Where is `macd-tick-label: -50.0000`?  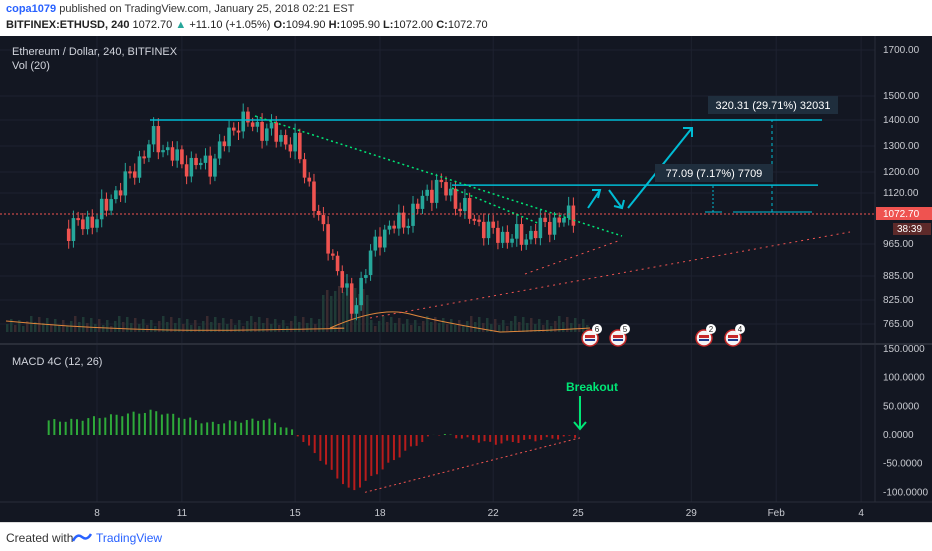
macd-tick-label: -50.0000 is located at coordinates (903, 464).